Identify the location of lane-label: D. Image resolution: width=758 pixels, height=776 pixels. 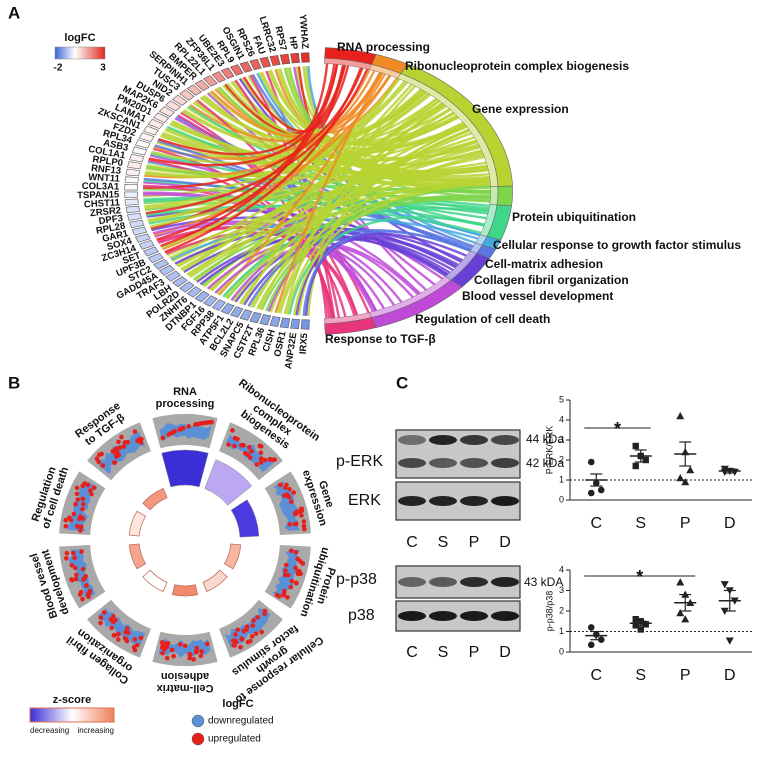
(505, 652).